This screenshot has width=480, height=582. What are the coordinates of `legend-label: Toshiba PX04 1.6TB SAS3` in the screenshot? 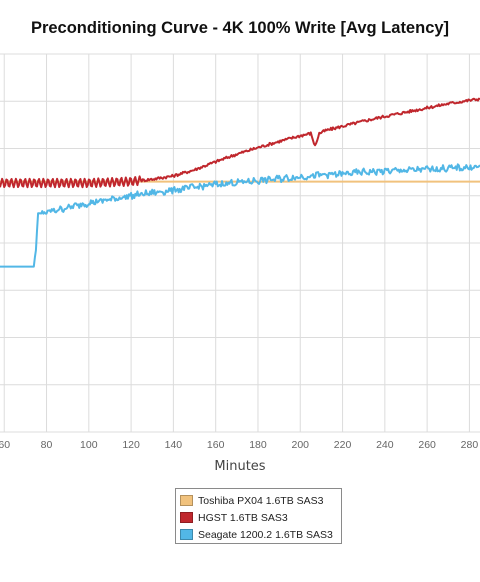 It's located at (261, 500).